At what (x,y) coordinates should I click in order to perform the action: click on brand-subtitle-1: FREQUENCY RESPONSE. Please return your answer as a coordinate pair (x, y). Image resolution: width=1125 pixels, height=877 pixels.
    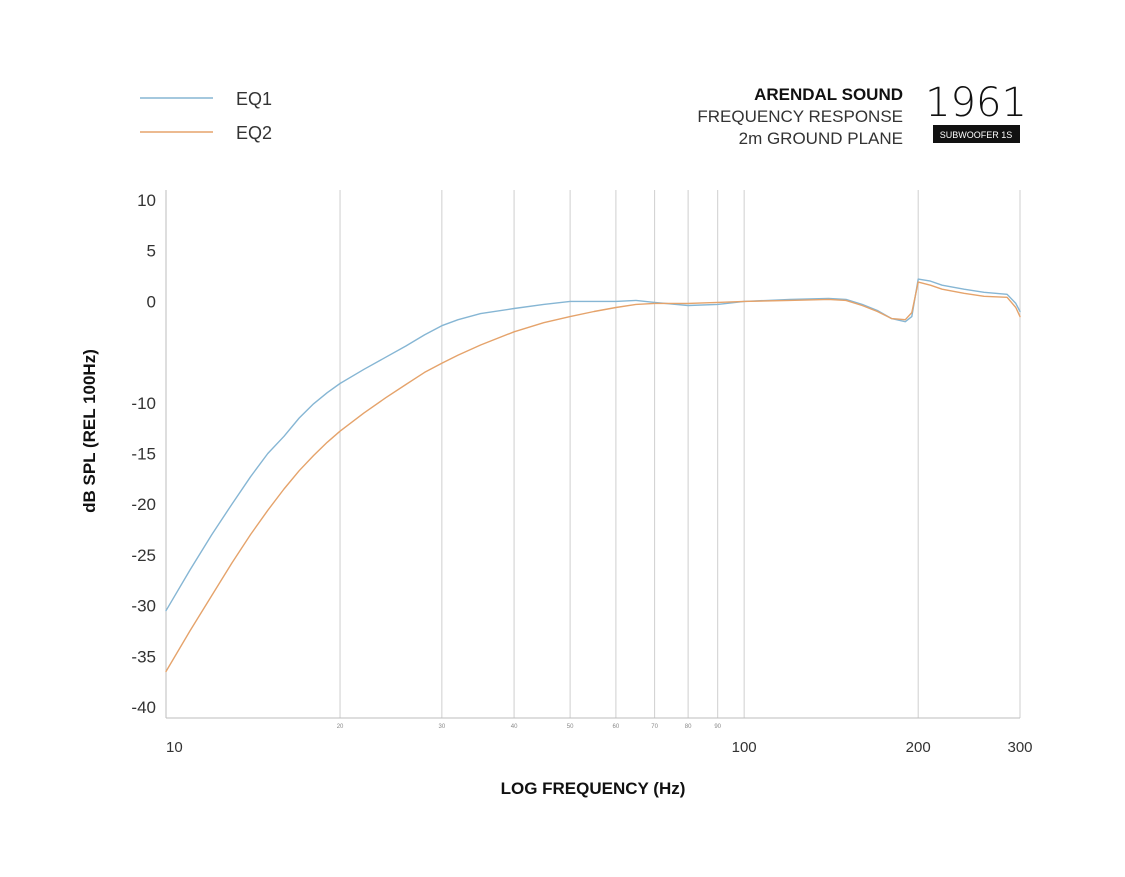
    Looking at the image, I should click on (800, 116).